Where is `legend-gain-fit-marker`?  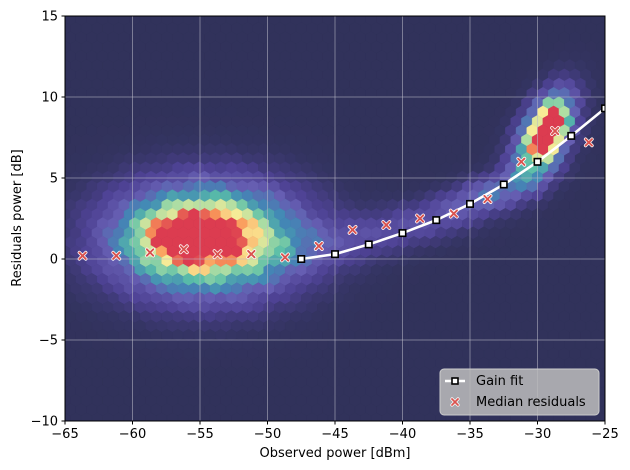
legend-gain-fit-marker is located at coordinates (455, 381).